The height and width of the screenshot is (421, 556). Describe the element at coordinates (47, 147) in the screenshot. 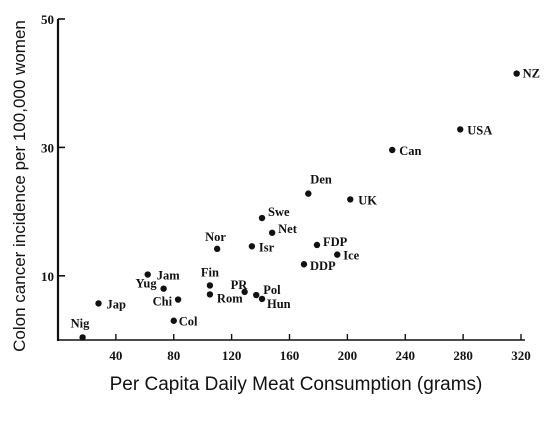

I see `y-tick-label: 30` at that location.